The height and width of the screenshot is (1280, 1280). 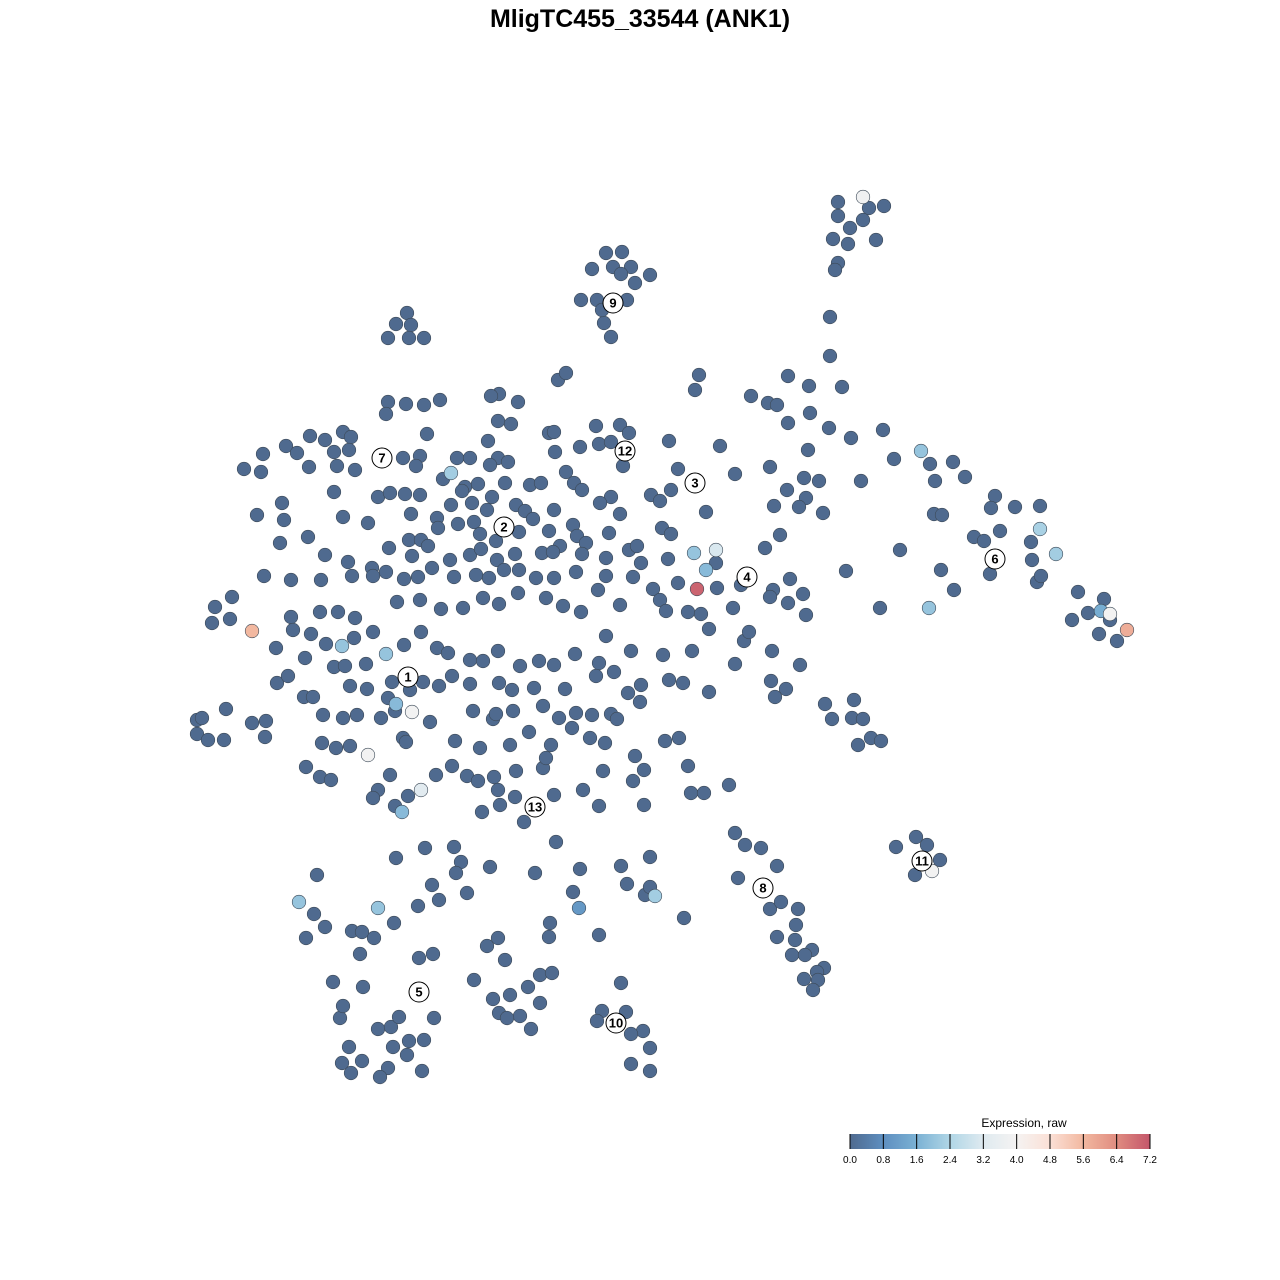 I want to click on cluster-label-text: 13, so click(x=535, y=807).